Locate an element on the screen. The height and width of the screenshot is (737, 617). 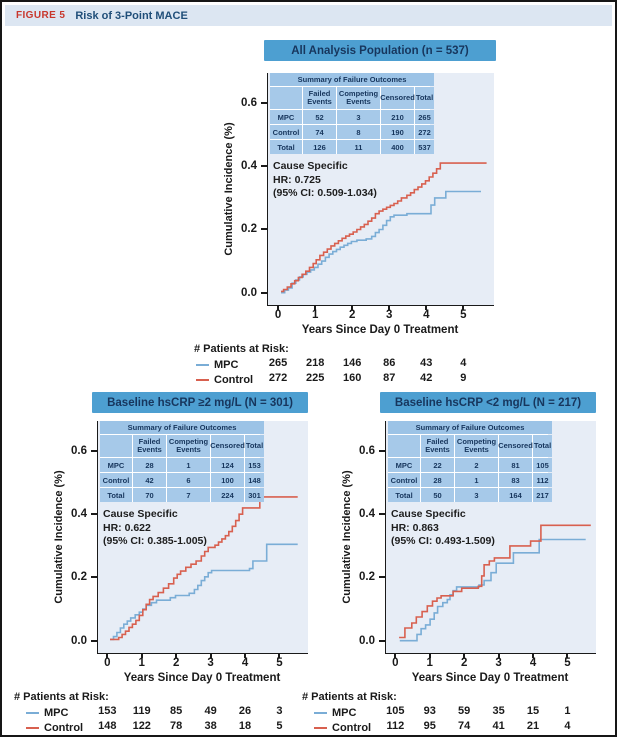
x-tick-label: 1 is located at coordinates (141, 663).